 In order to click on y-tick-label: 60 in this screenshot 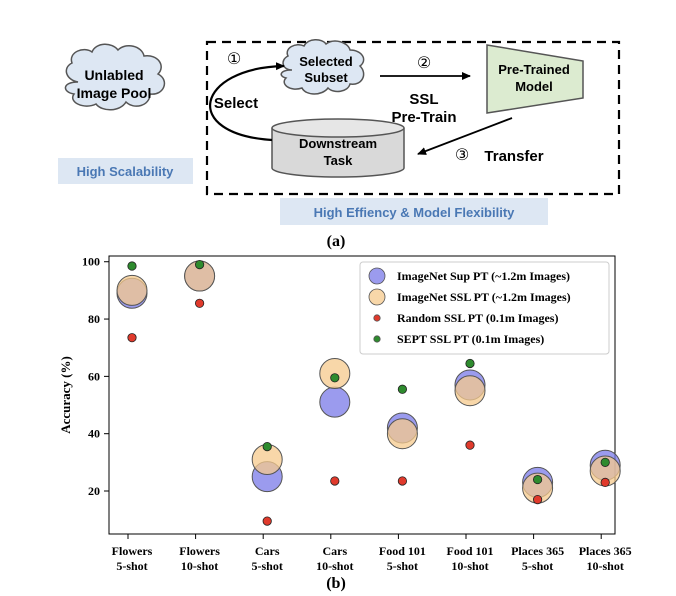, I will do `click(94, 376)`.